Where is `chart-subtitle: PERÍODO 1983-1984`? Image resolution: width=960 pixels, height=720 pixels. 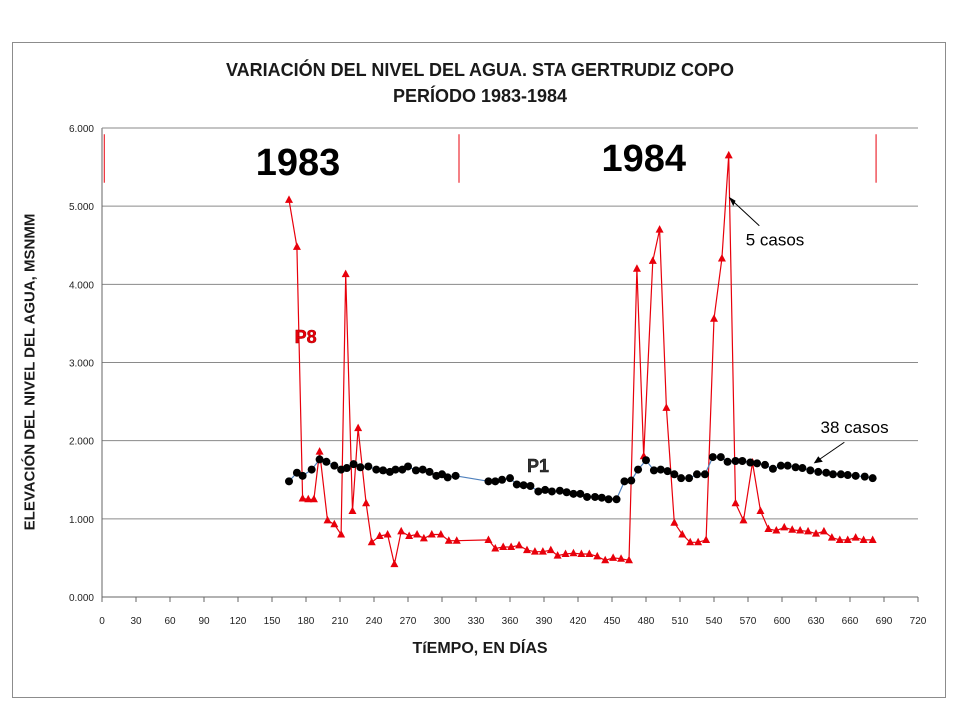 chart-subtitle: PERÍODO 1983-1984 is located at coordinates (480, 96).